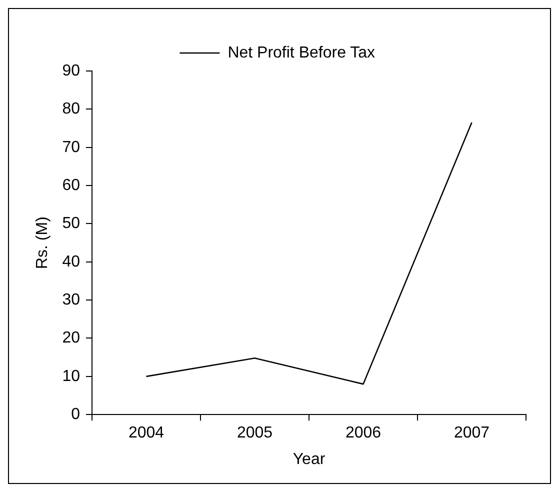 This screenshot has width=559, height=492. Describe the element at coordinates (363, 433) in the screenshot. I see `x-tick-label: 2006` at that location.